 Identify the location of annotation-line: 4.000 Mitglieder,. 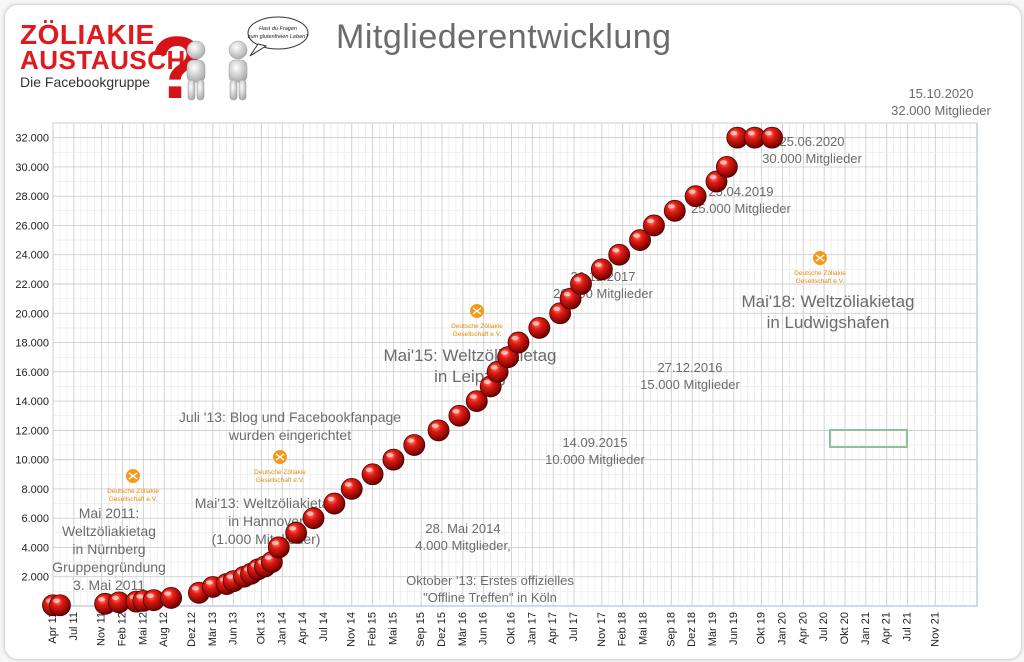
(462, 545).